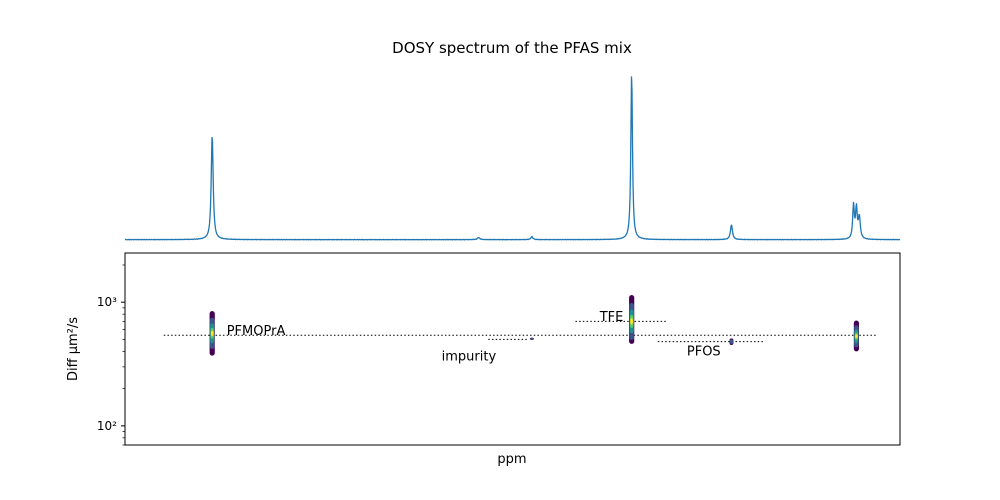 This screenshot has width=1000, height=500. Describe the element at coordinates (511, 459) in the screenshot. I see `x-axis-label: ppm` at that location.